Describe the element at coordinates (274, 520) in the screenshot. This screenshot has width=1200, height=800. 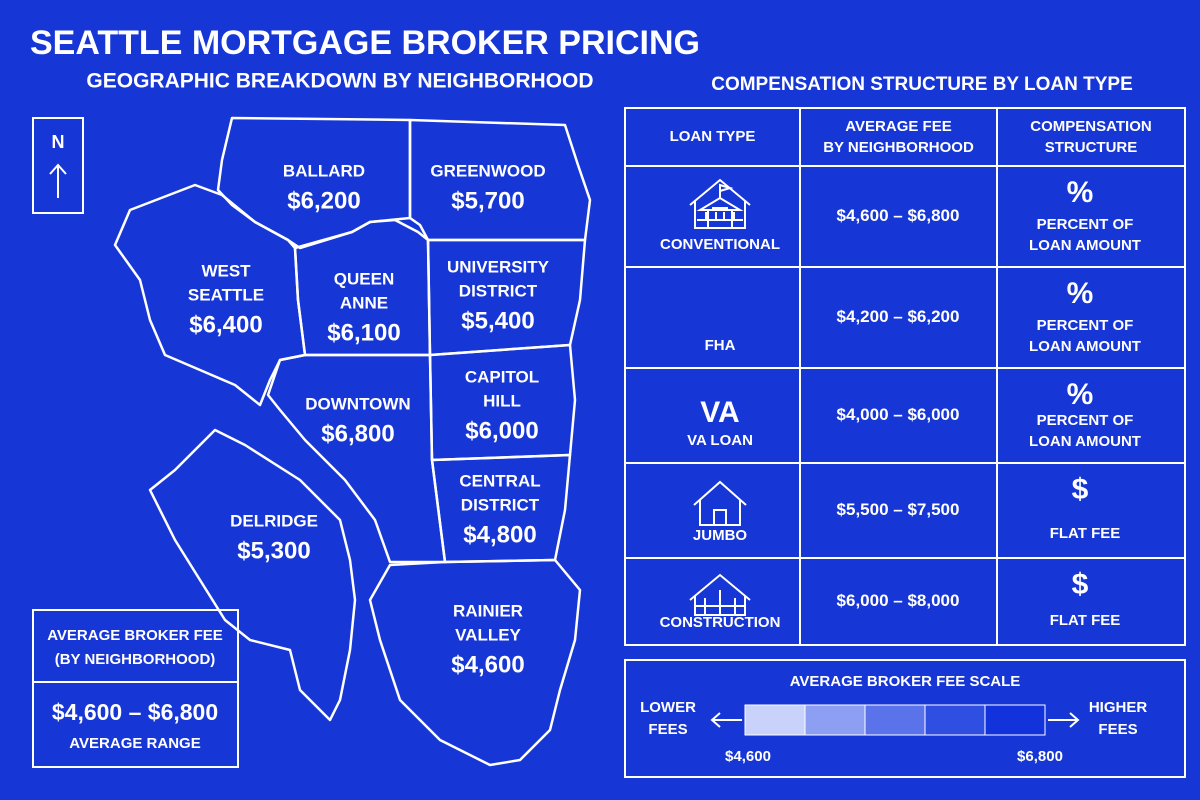
I see `neighborhood-name: DELRIDGE` at that location.